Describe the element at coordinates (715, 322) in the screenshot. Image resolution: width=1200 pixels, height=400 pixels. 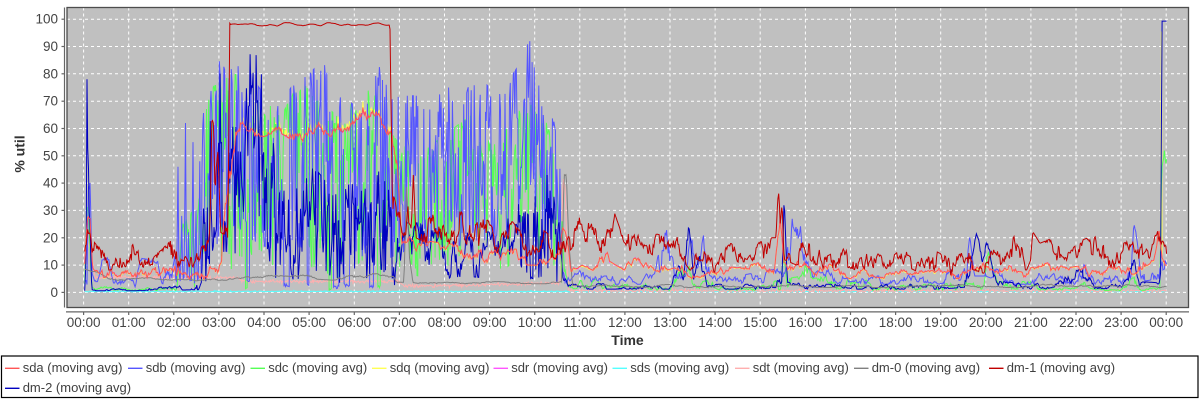
I see `svg-text: 14:00` at that location.